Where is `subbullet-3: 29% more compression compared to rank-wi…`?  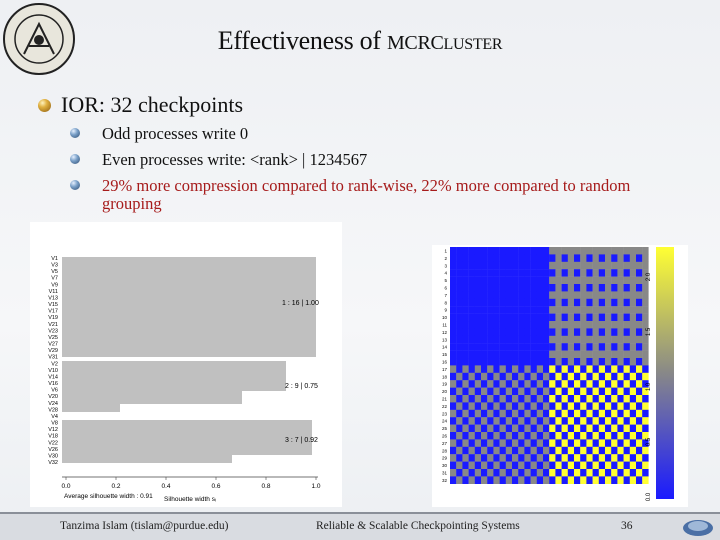 subbullet-3: 29% more compression compared to rank-wi… is located at coordinates (380, 195).